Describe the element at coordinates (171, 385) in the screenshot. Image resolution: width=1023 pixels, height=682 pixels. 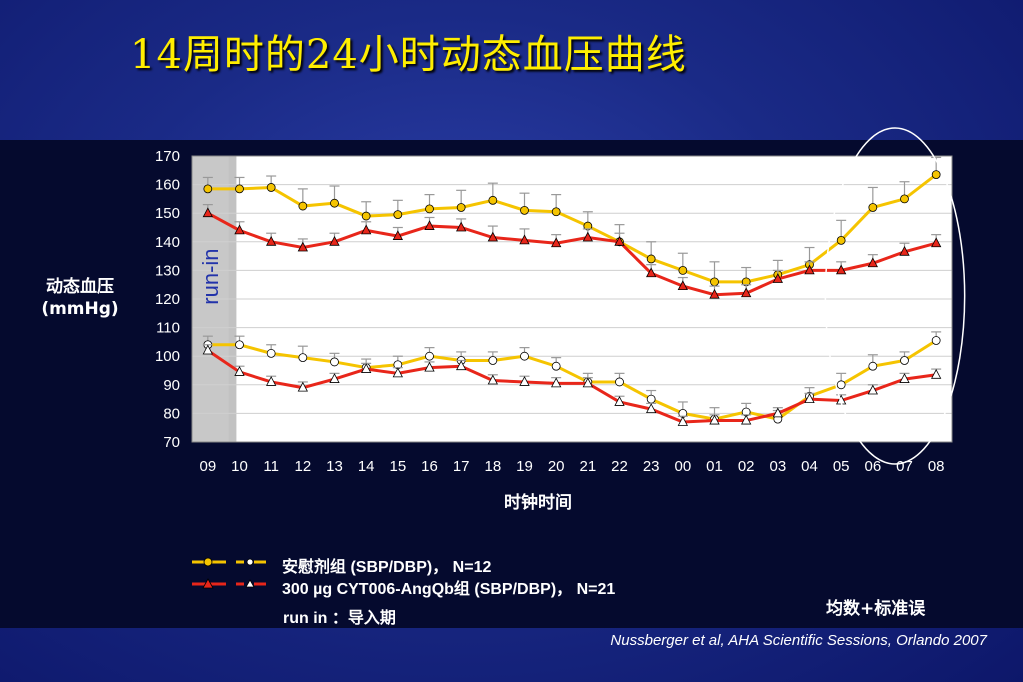
I see `y-tick-label: 90` at that location.